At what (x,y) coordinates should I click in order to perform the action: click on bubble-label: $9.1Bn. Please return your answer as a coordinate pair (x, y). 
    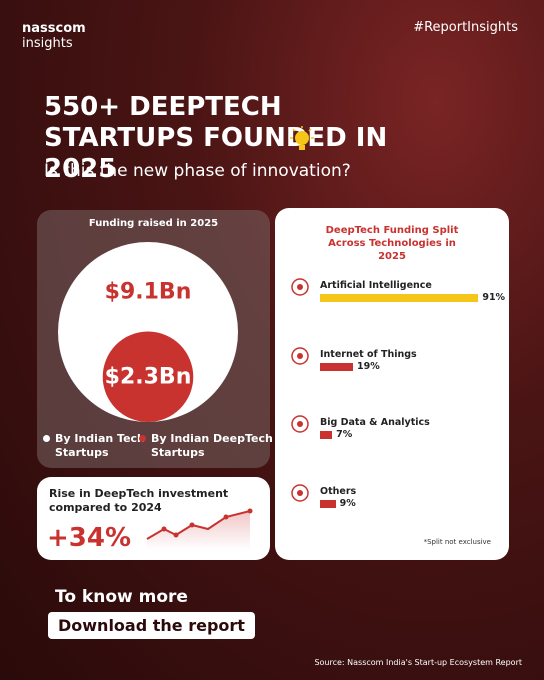
    Looking at the image, I should click on (148, 292).